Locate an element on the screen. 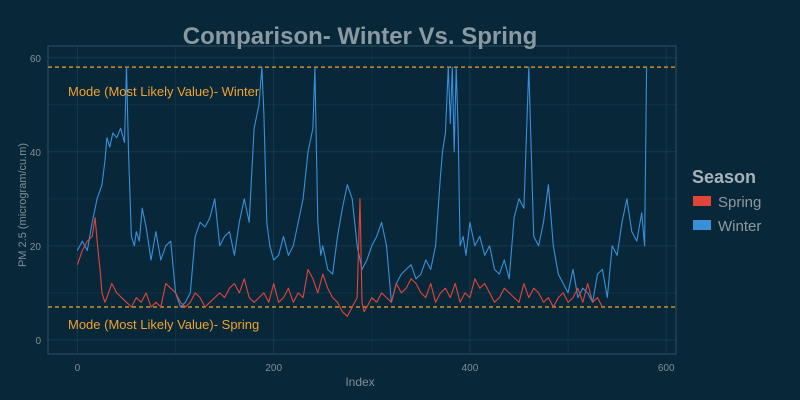  legend: Season Spring Winter is located at coordinates (726, 201).